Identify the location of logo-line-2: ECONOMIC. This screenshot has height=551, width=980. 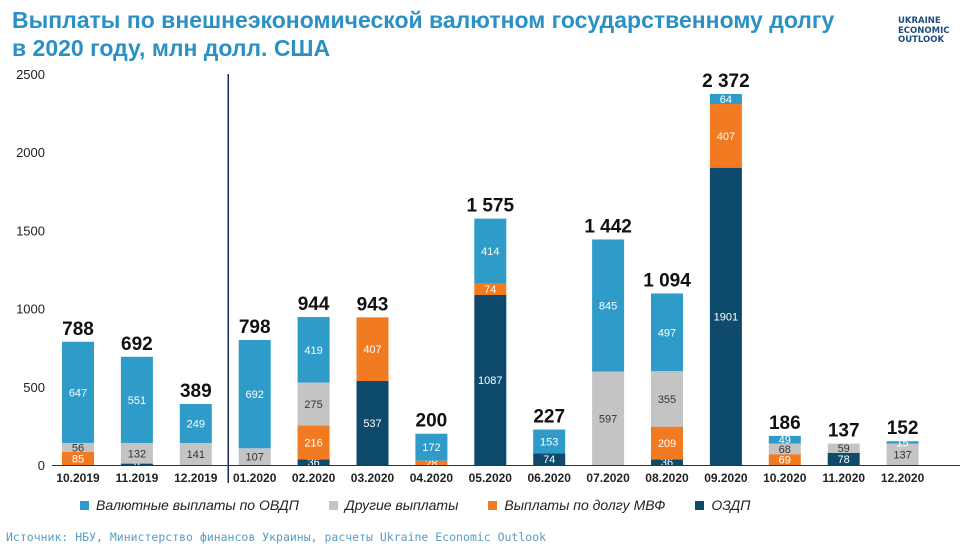
(924, 30).